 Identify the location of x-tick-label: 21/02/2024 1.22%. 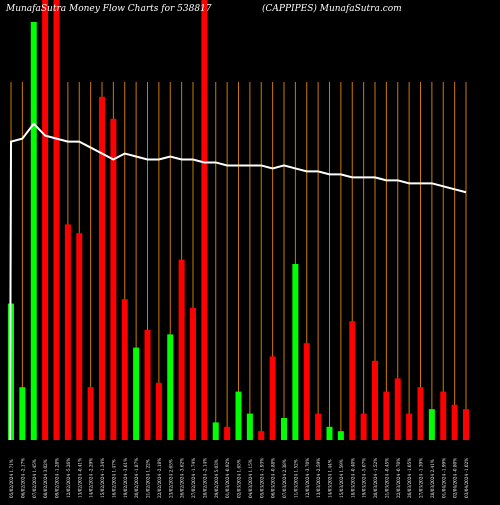
(148, 478).